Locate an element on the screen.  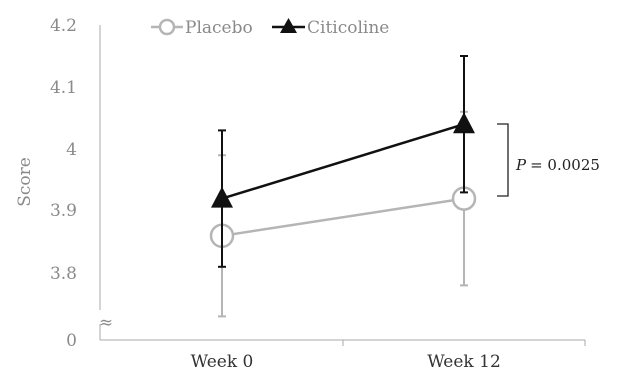
y-axis-label: Score is located at coordinates (25, 182).